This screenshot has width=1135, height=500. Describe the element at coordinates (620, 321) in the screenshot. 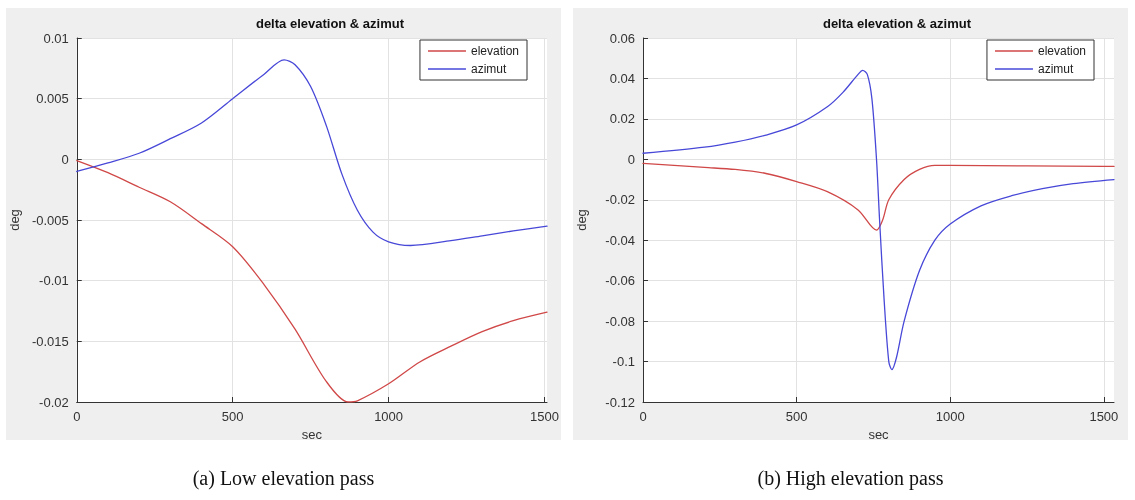

I see `y-tick-label: -0.08` at that location.